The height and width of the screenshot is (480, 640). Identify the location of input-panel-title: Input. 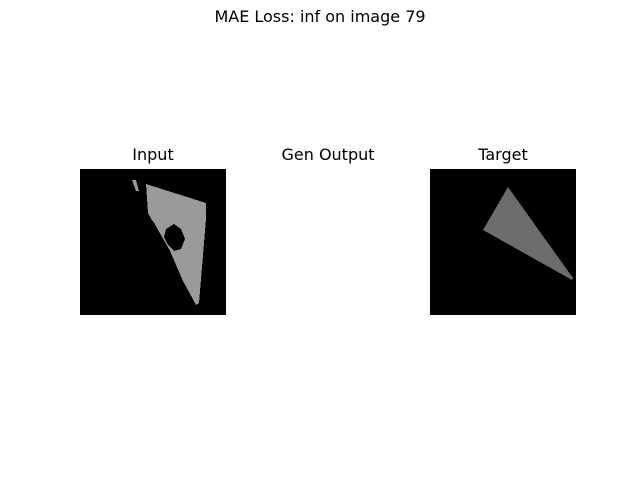
(153, 154).